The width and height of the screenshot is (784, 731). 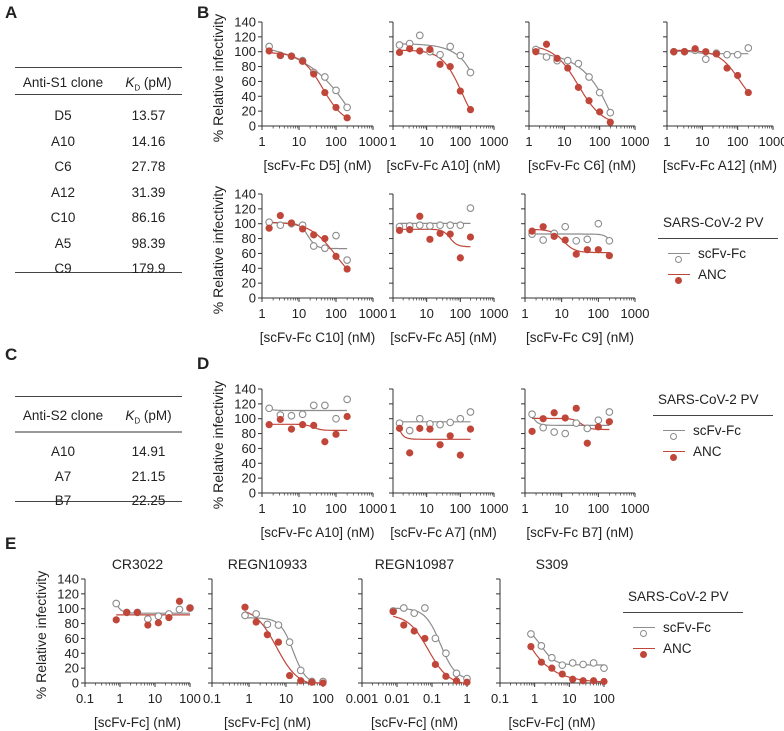 I want to click on plot-title: REGN10933, so click(x=268, y=564).